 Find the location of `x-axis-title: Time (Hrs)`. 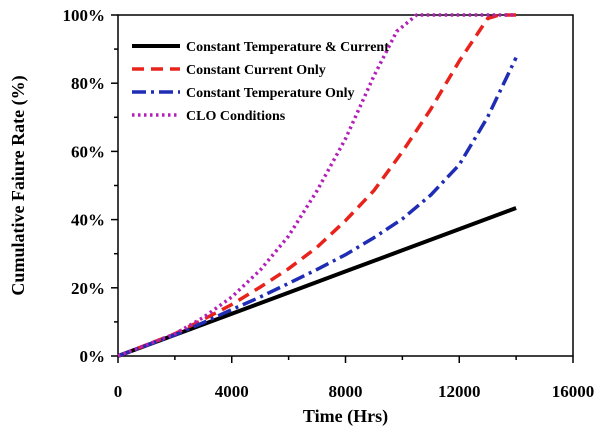

x-axis-title: Time (Hrs) is located at coordinates (345, 416).